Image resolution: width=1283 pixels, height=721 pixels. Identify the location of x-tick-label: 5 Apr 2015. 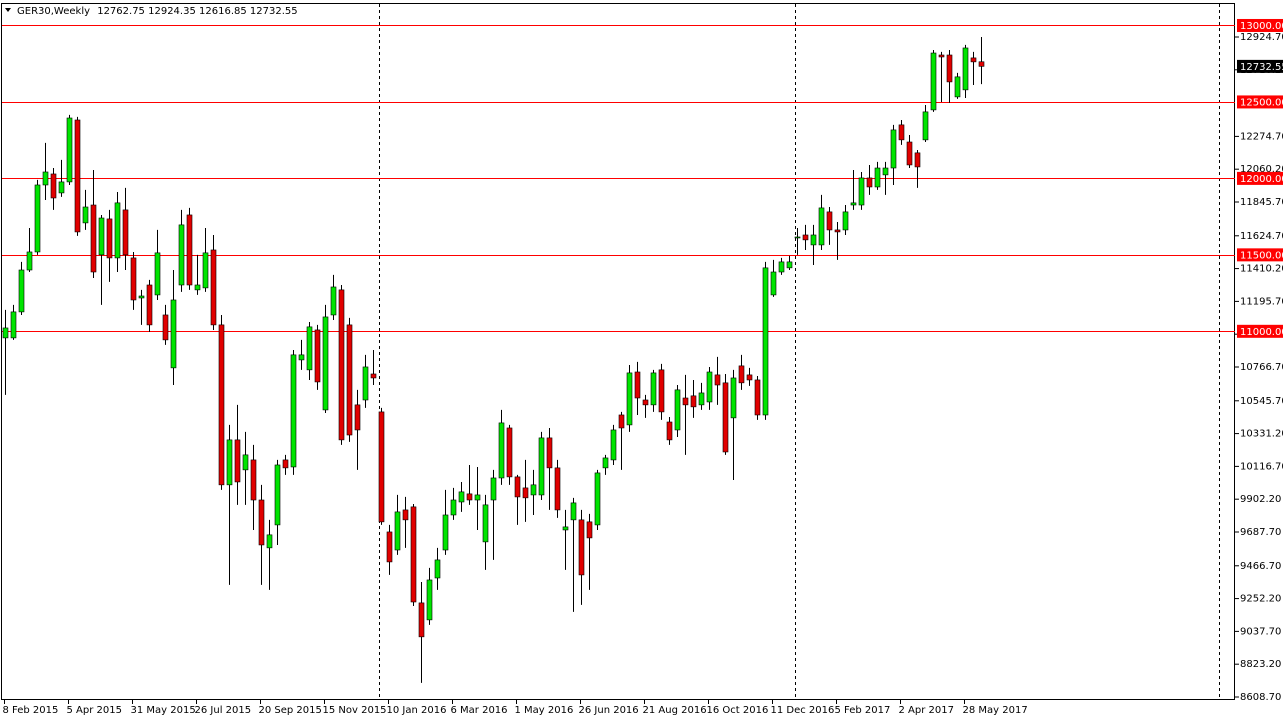
(94, 710).